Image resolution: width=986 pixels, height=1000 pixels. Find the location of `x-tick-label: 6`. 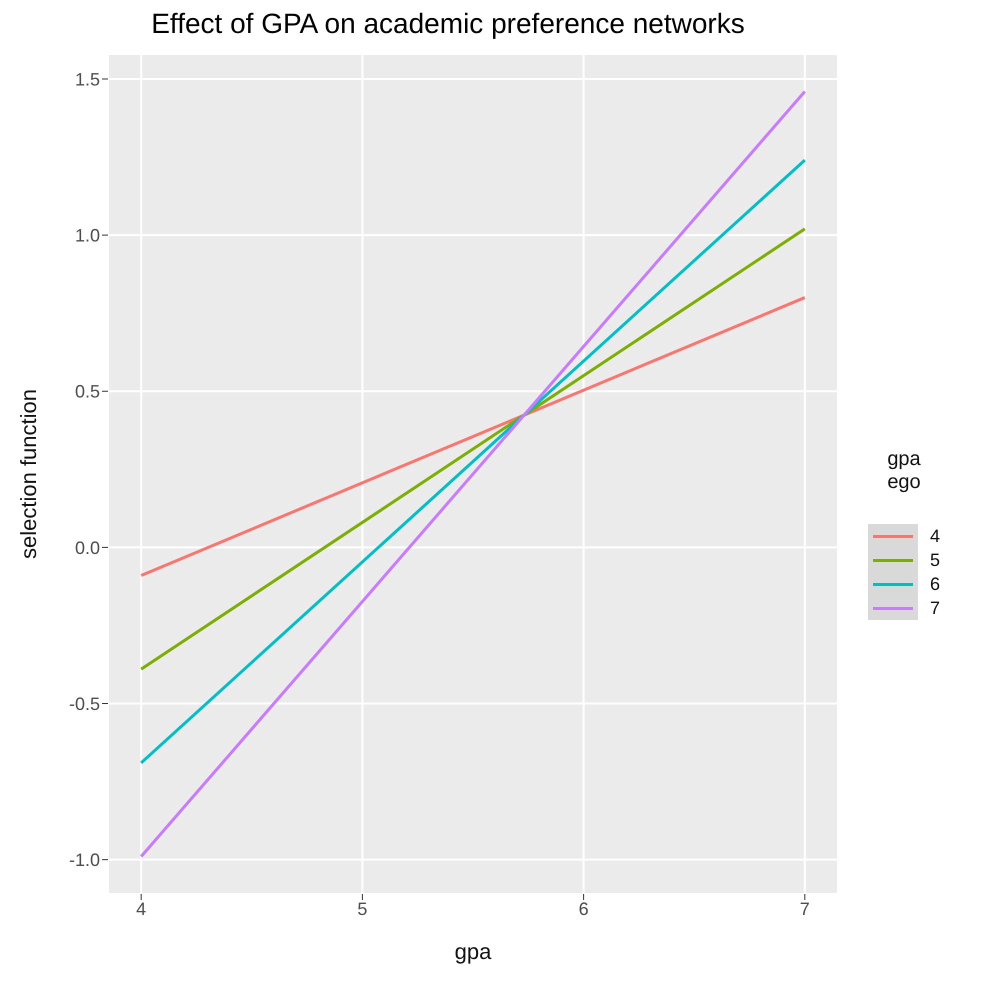

x-tick-label: 6 is located at coordinates (583, 908).